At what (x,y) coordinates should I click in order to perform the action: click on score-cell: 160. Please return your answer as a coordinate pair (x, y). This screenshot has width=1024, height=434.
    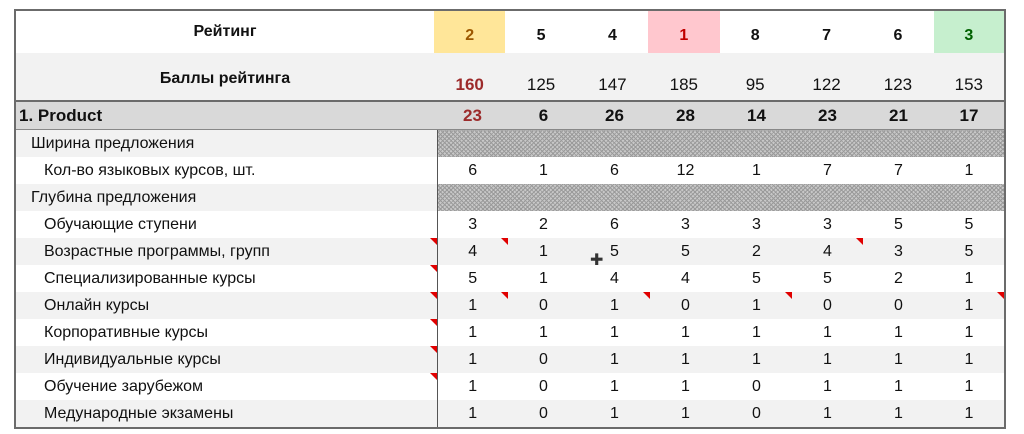
    Looking at the image, I should click on (470, 79).